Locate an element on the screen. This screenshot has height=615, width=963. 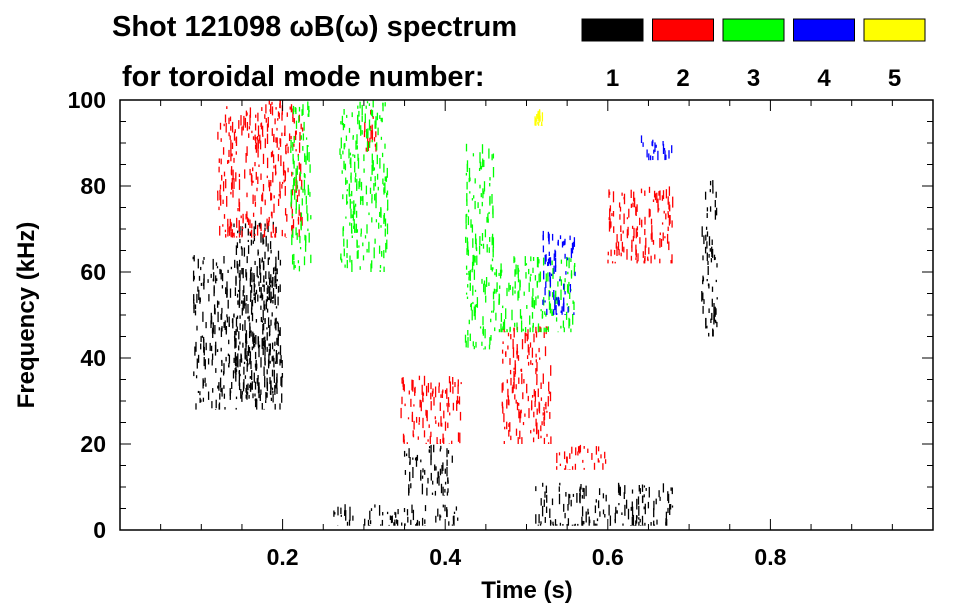
y-tick-label: 0 is located at coordinates (99, 530).